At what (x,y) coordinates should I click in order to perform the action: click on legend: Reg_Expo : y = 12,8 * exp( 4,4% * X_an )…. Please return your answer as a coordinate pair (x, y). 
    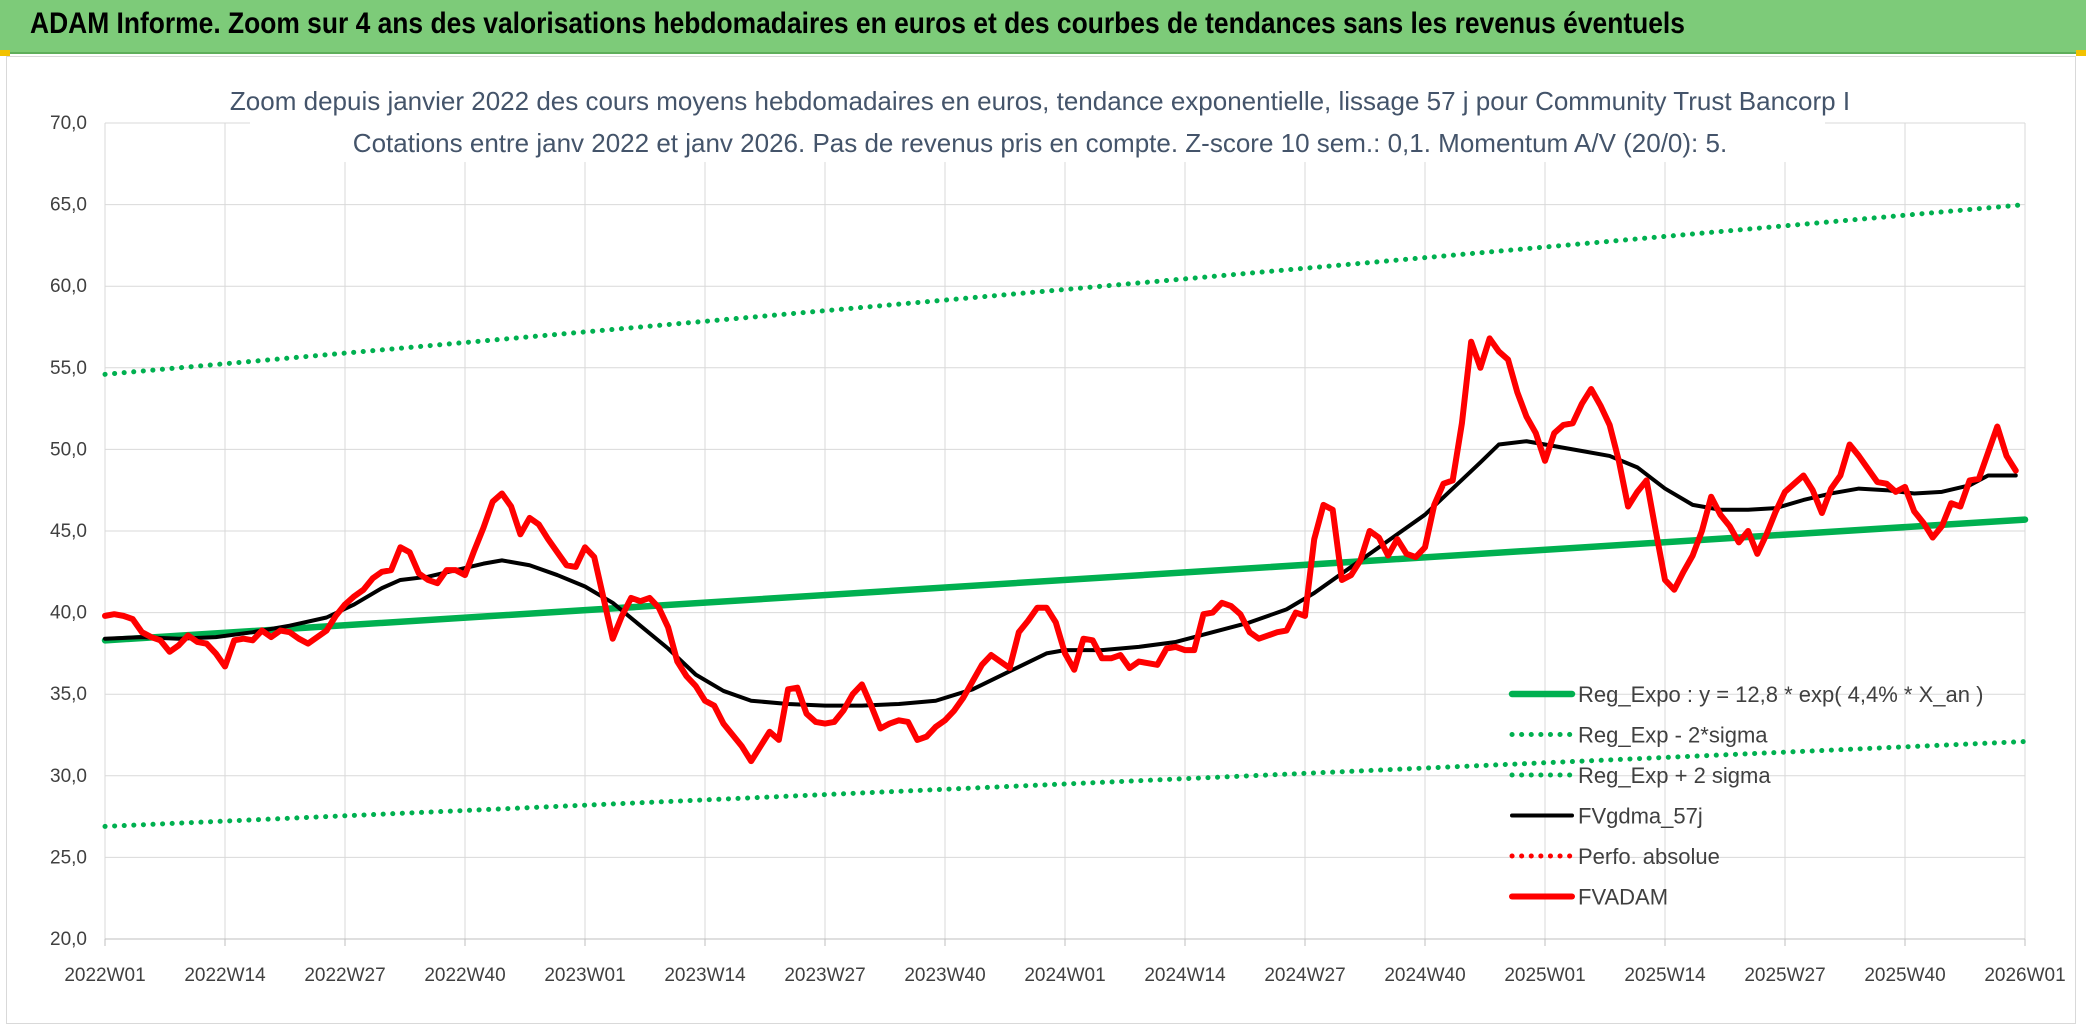
    Looking at the image, I should click on (1745, 796).